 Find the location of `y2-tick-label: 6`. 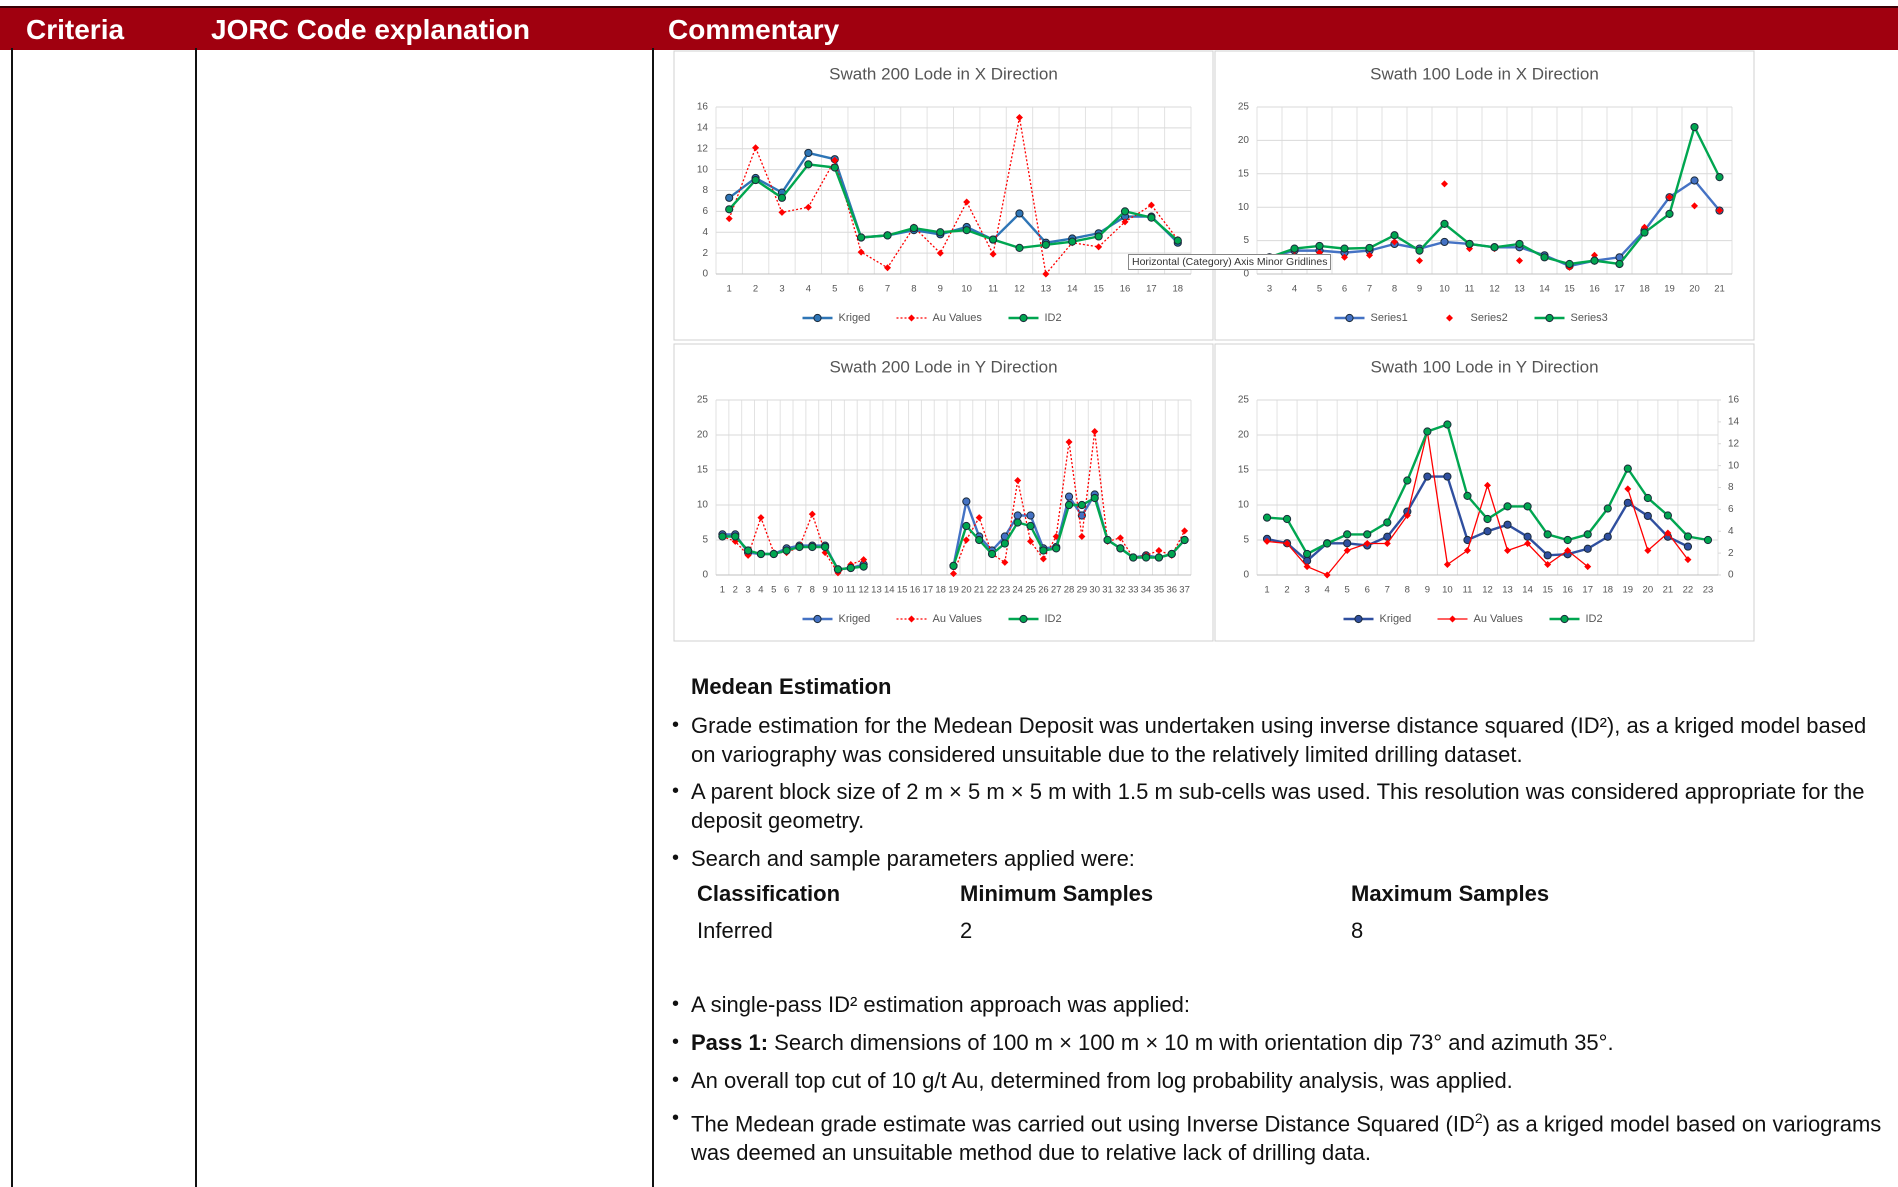

y2-tick-label: 6 is located at coordinates (1731, 509).